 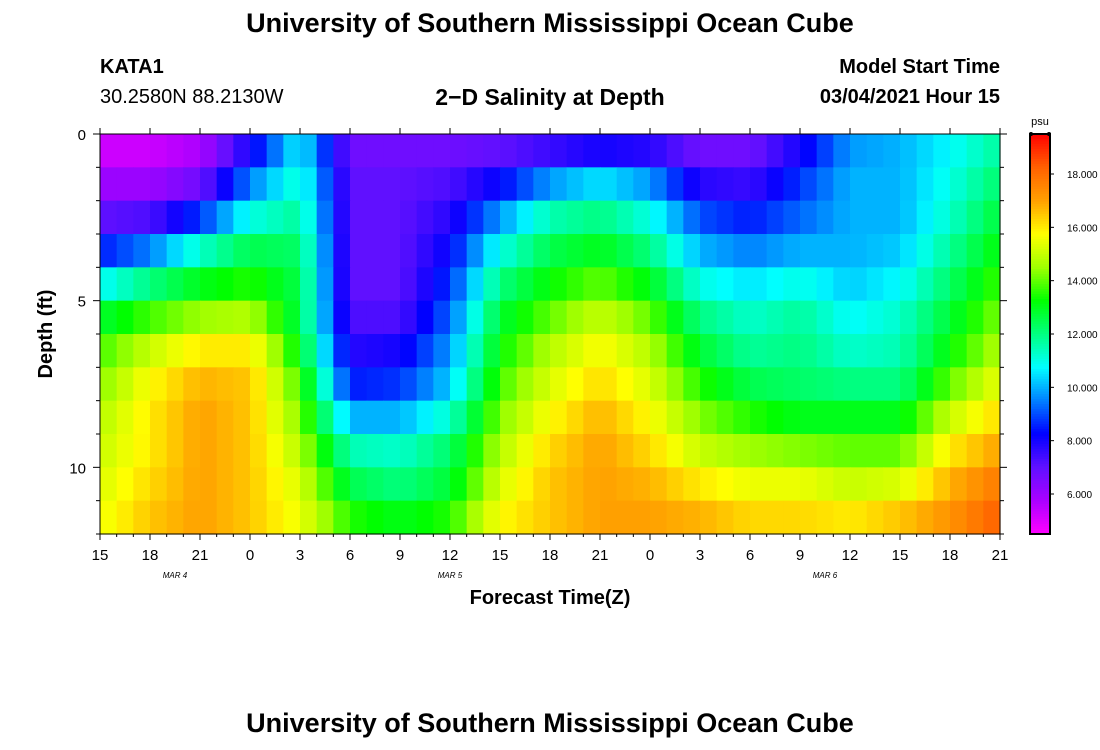 I want to click on colorbar-corner-dot, so click(x=1031, y=134).